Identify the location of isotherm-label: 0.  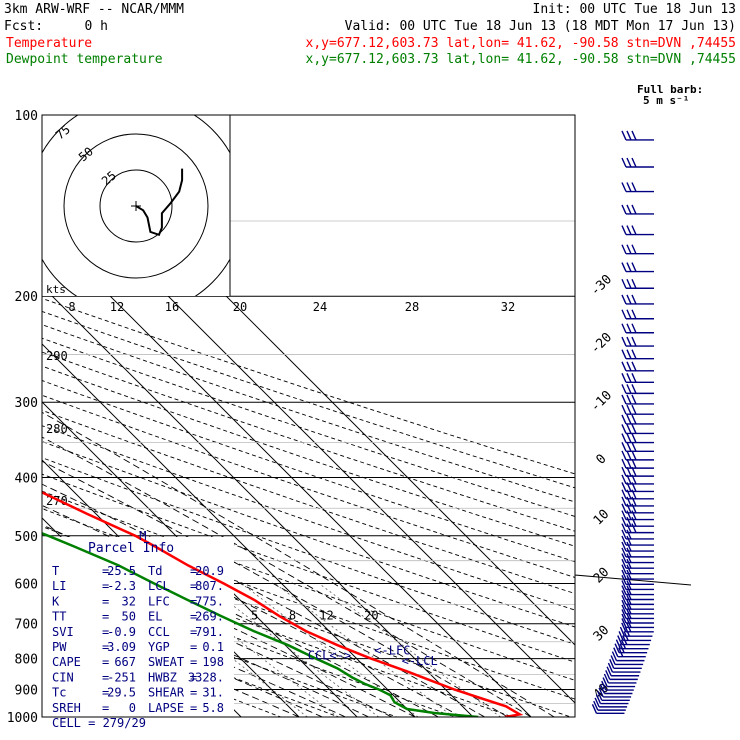
(601, 460).